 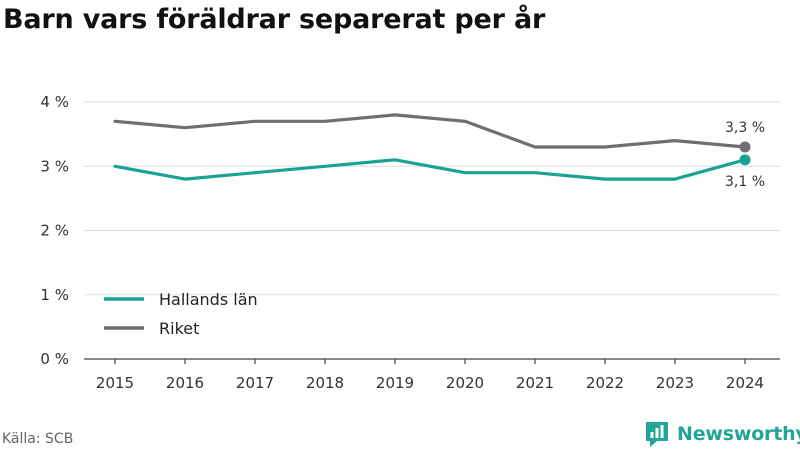 What do you see at coordinates (54, 102) in the screenshot?
I see `y-tick-label: 4 %` at bounding box center [54, 102].